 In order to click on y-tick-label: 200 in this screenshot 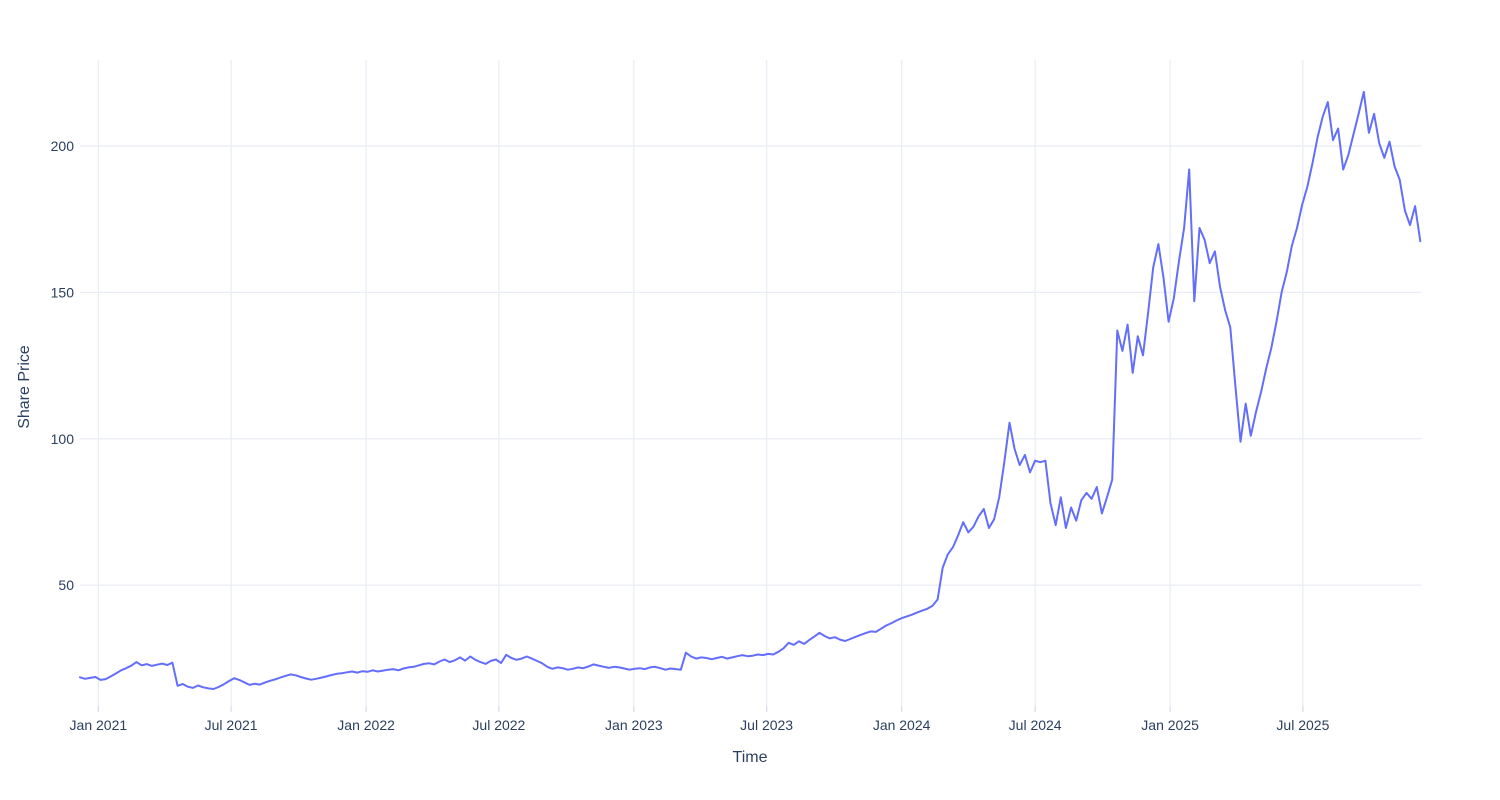, I will do `click(63, 146)`.